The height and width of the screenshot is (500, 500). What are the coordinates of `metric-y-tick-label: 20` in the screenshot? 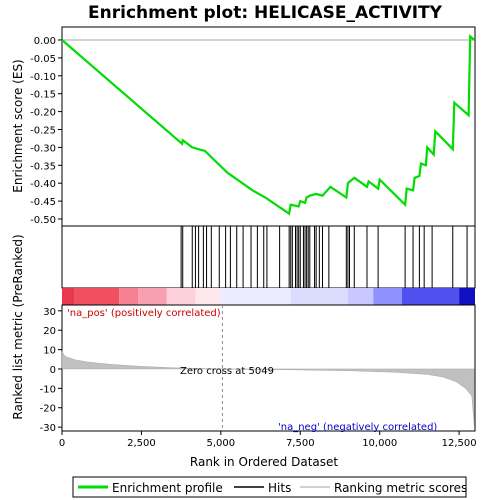 It's located at (49, 331).